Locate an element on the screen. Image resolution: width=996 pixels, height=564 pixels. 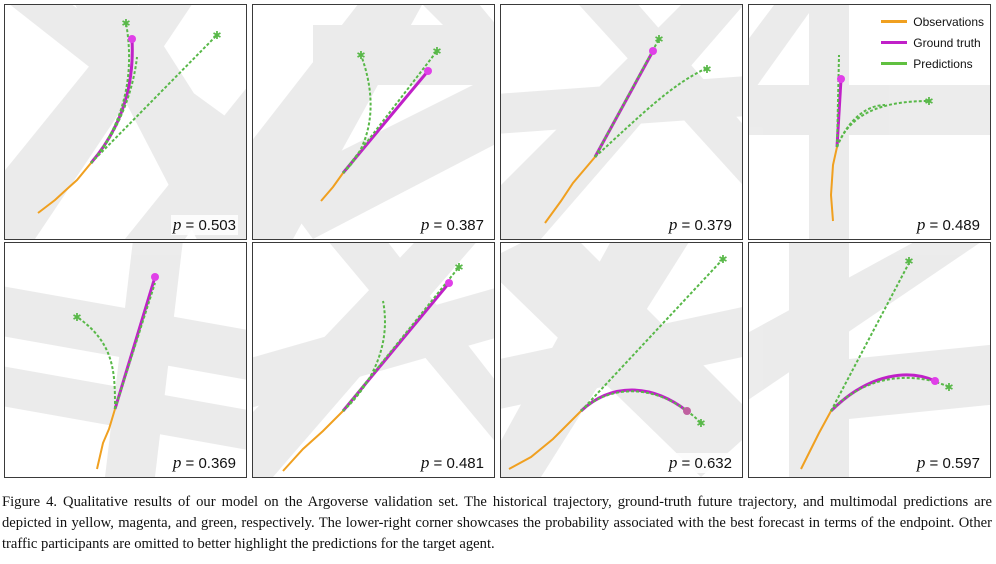
probability-label: p = 0.379 is located at coordinates (700, 225).